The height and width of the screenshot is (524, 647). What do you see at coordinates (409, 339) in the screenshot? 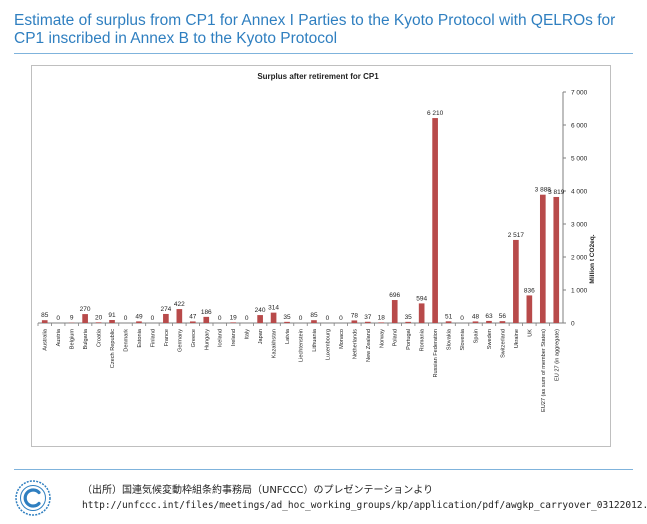
I see `category-label: Portugal` at bounding box center [409, 339].